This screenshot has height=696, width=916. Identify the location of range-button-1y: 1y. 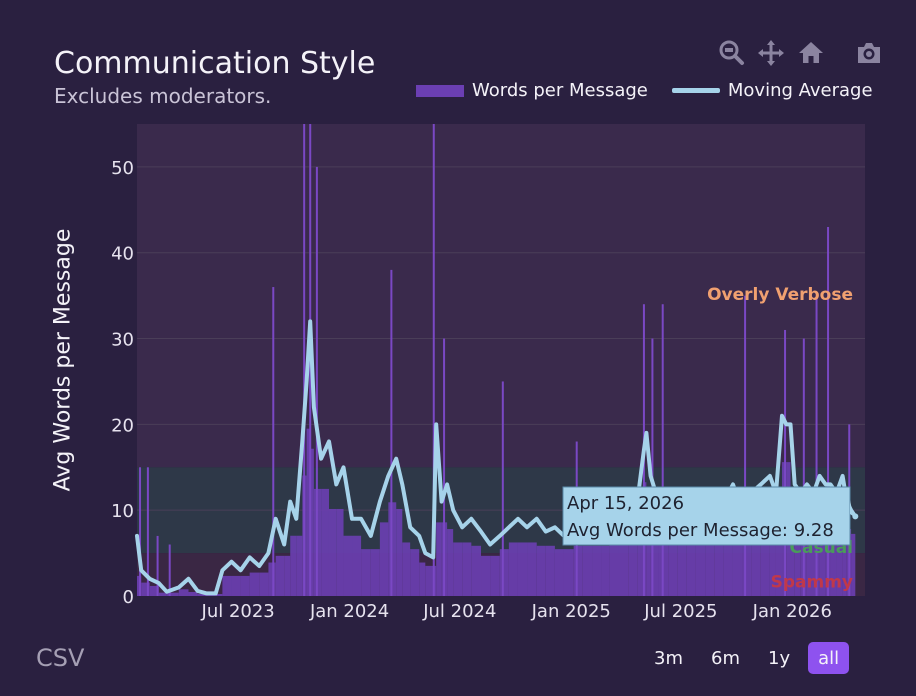
(779, 658).